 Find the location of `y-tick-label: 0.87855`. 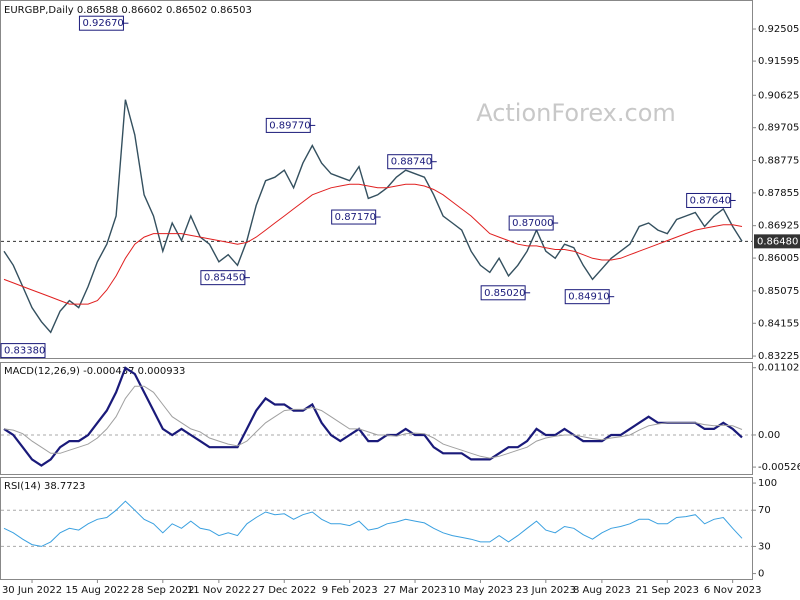

y-tick-label: 0.87855 is located at coordinates (778, 193).